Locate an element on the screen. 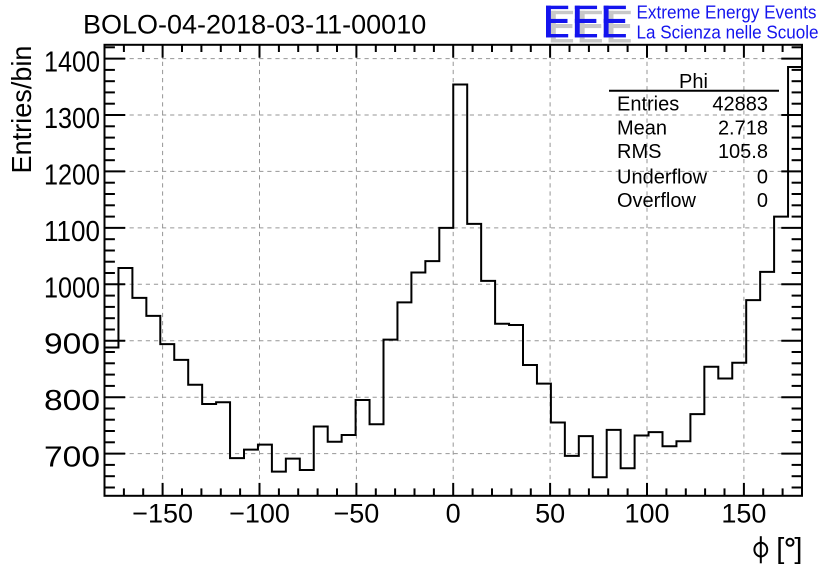 The height and width of the screenshot is (572, 836). svg-text: Phi is located at coordinates (693, 82).